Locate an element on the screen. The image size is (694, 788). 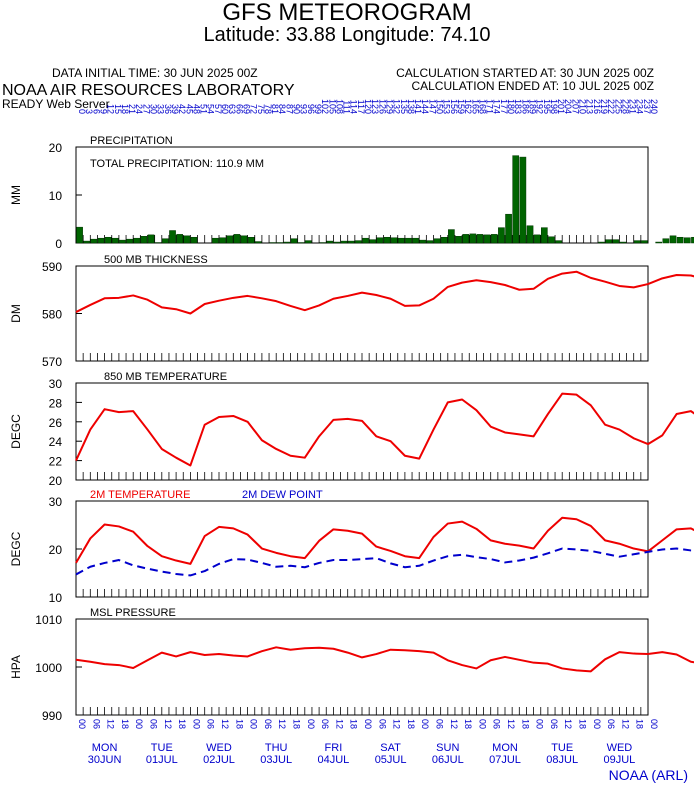
calc-ended: CALCULATION ENDED AT: 10 JUL 2025 00Z is located at coordinates (532, 86).